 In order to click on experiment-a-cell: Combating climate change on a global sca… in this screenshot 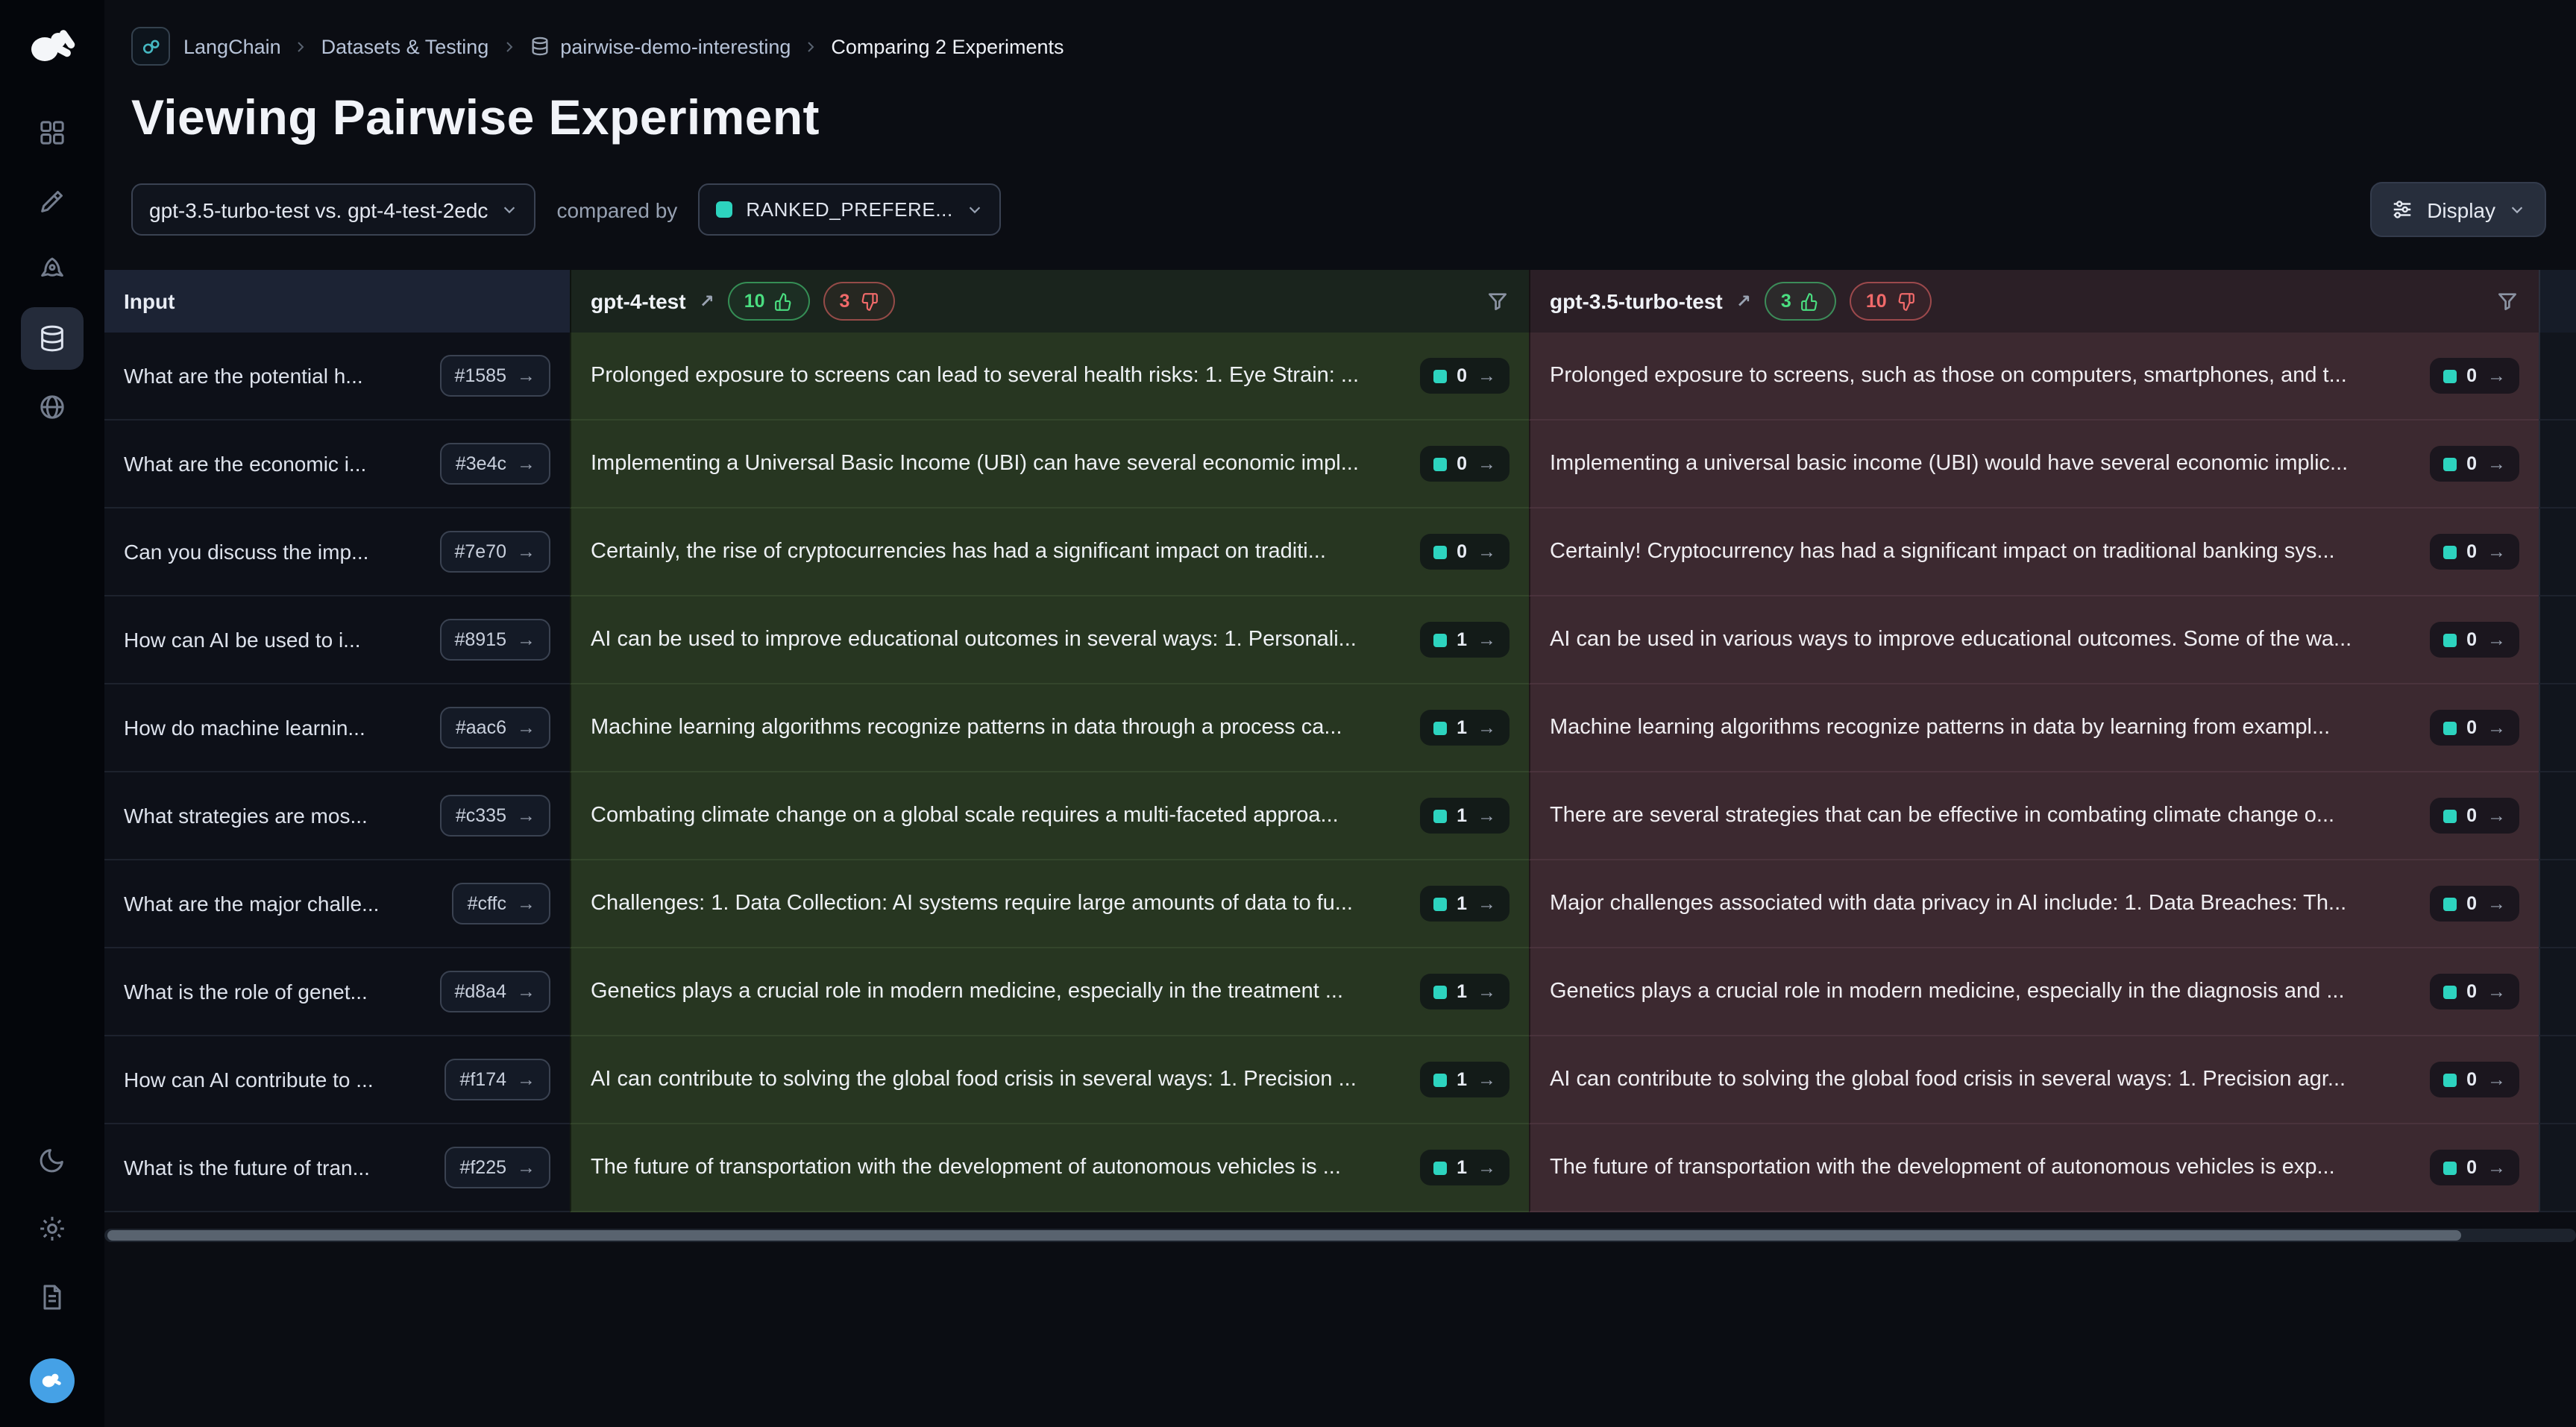, I will do `click(1050, 816)`.